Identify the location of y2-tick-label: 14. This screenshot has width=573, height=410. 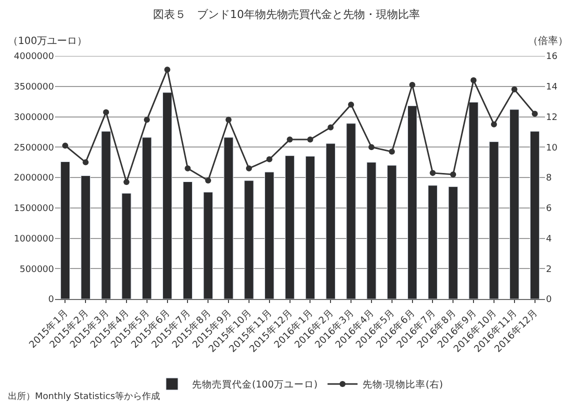
(552, 87).